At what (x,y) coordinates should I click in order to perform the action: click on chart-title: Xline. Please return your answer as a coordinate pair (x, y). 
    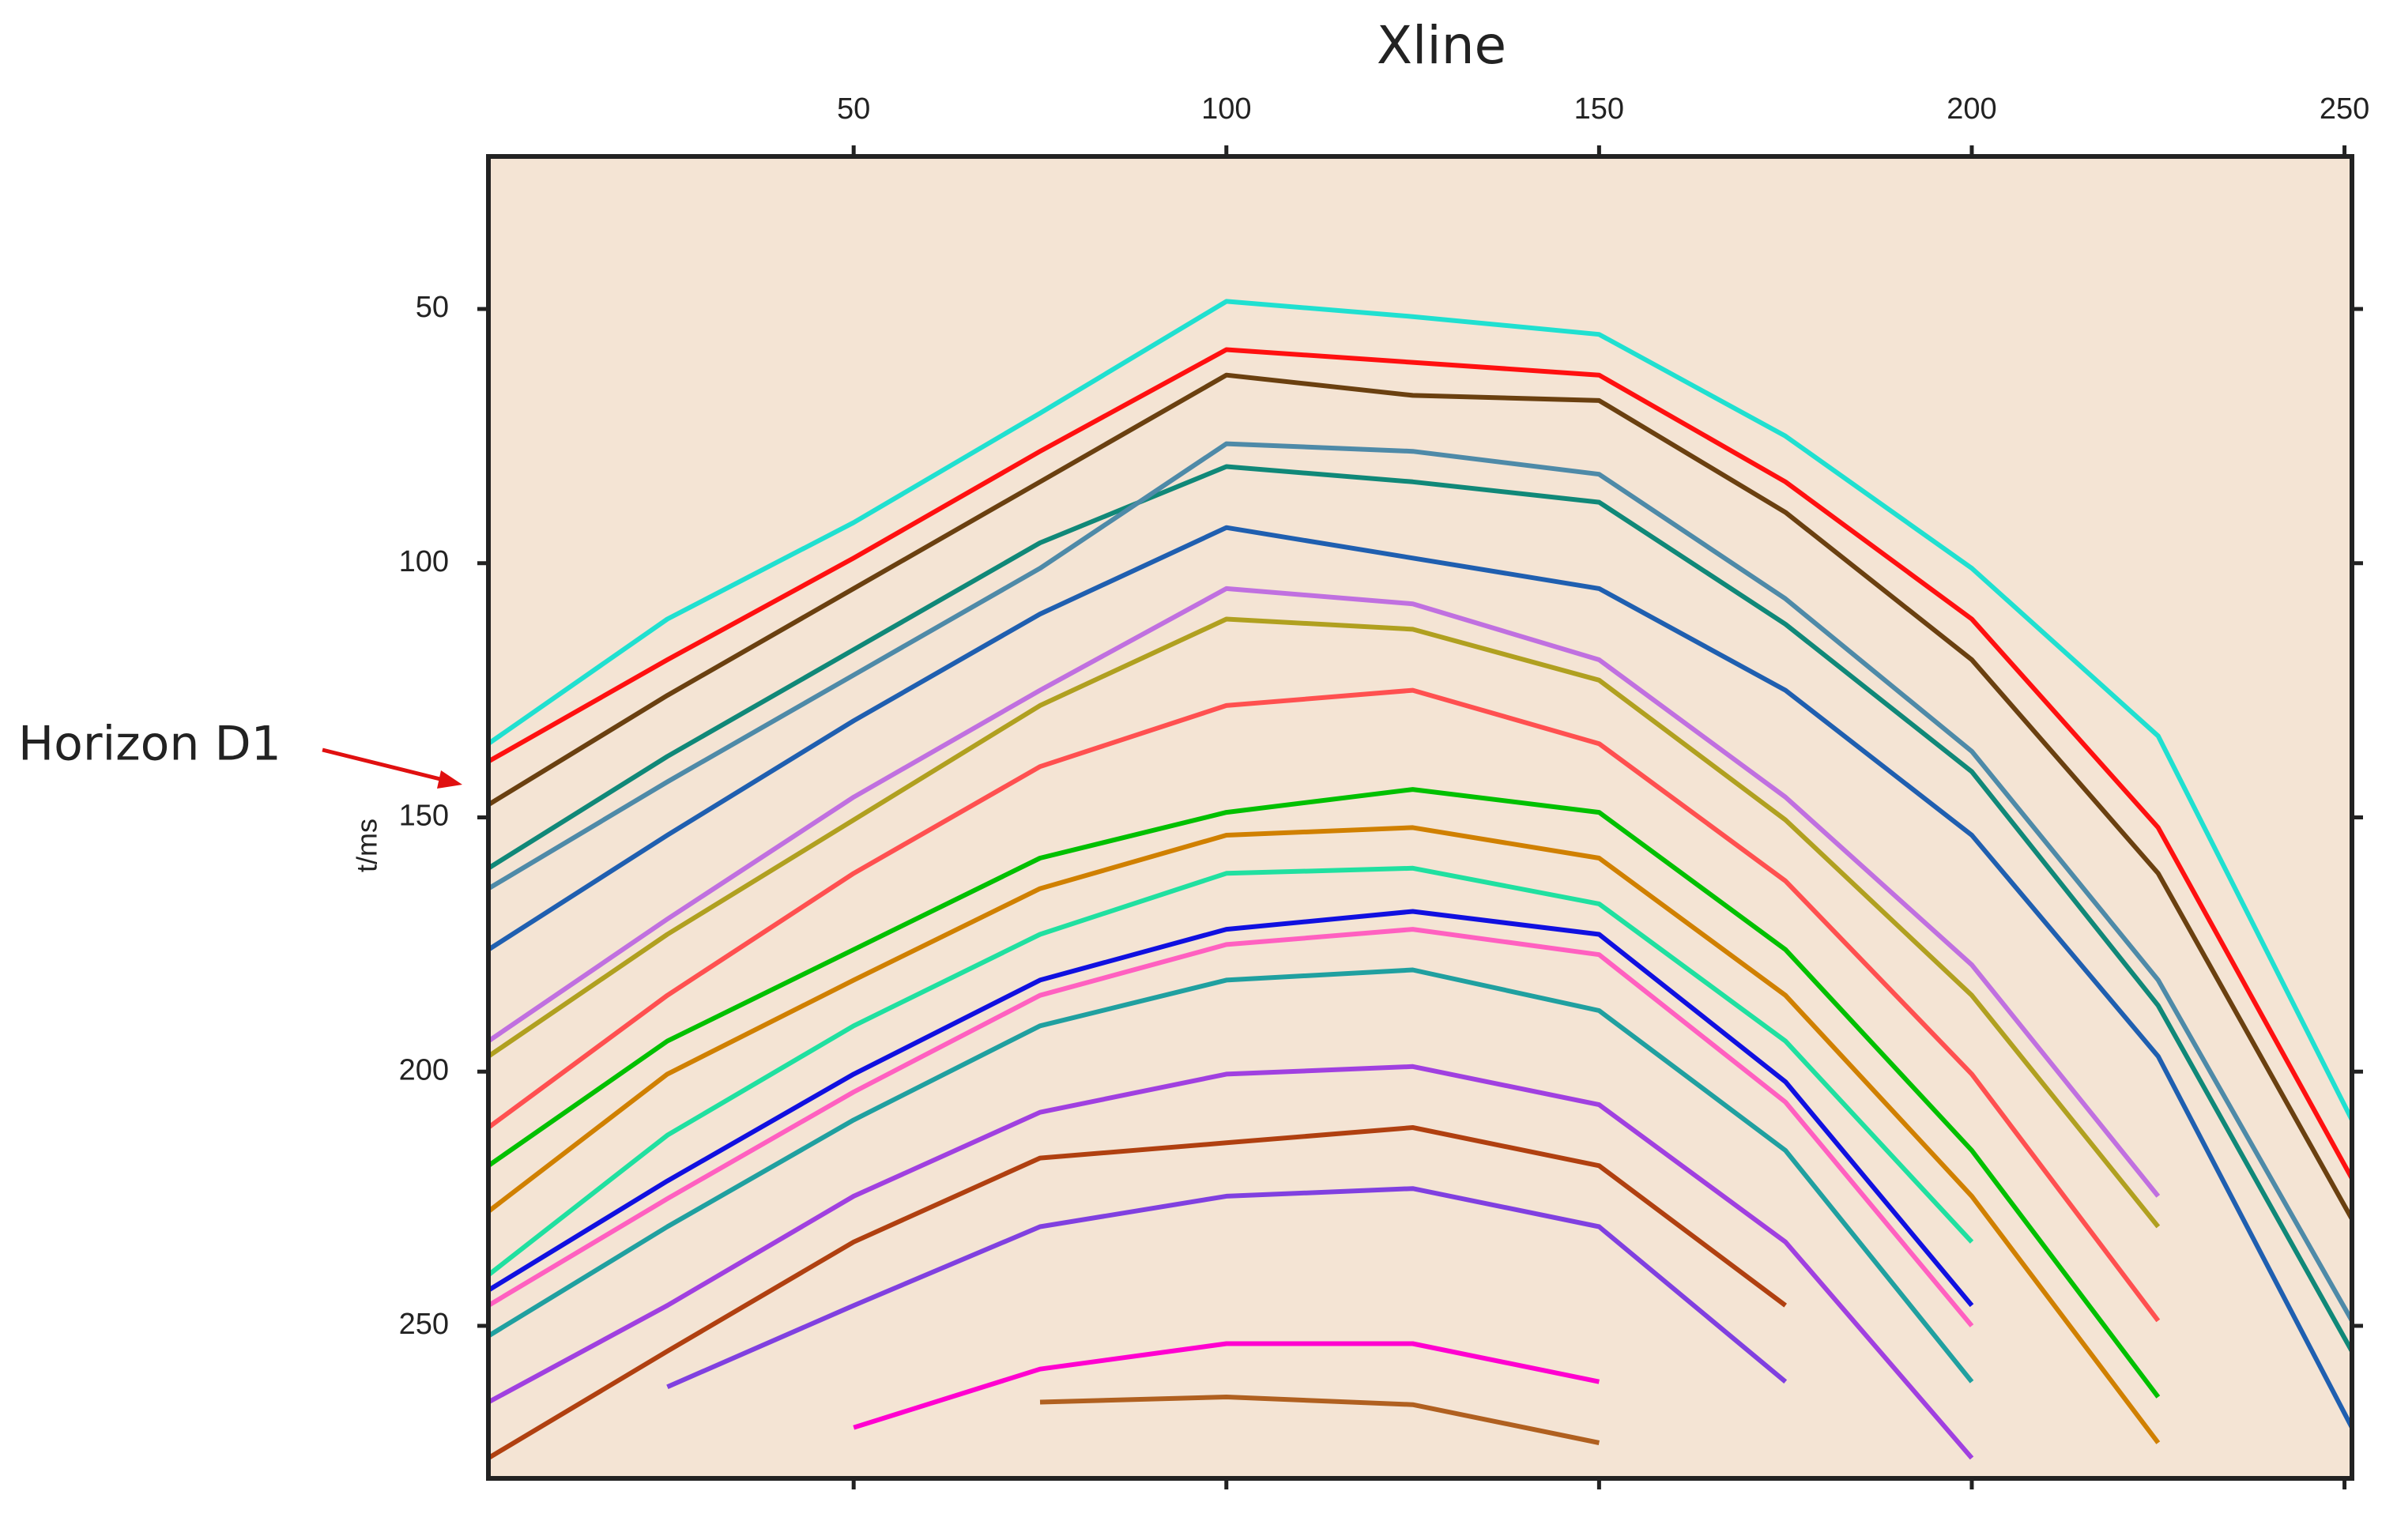
    Looking at the image, I should click on (1442, 45).